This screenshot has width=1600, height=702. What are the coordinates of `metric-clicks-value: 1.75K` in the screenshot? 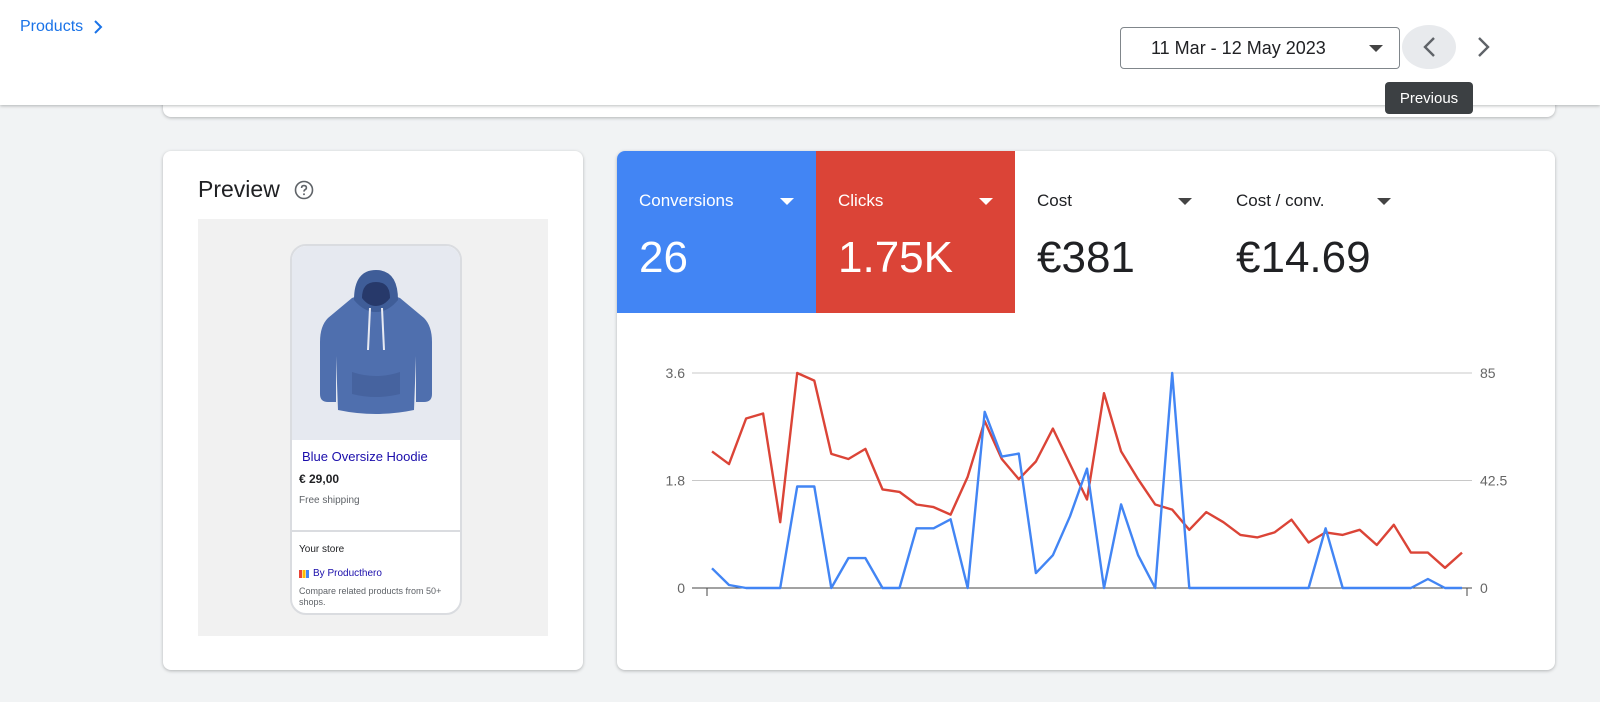 It's located at (895, 257).